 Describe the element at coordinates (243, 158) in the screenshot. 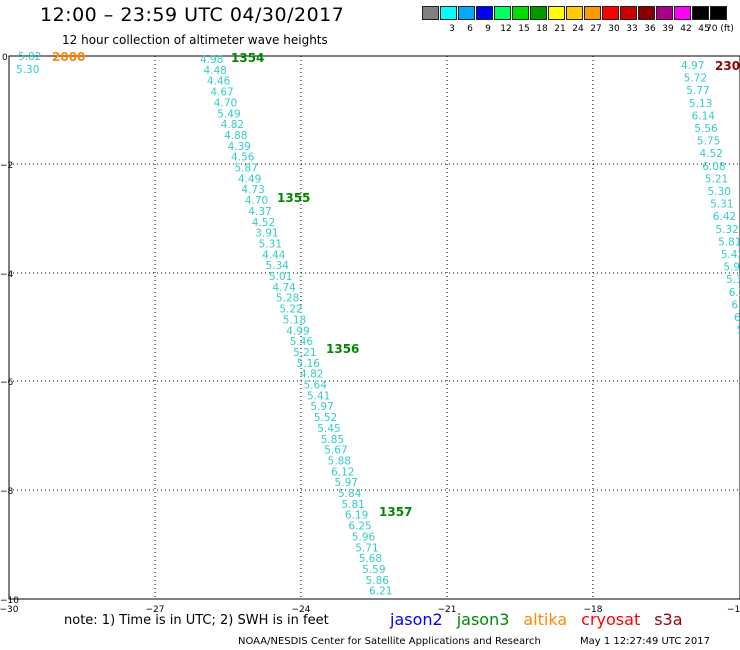

I see `swh-value: 4.56` at that location.